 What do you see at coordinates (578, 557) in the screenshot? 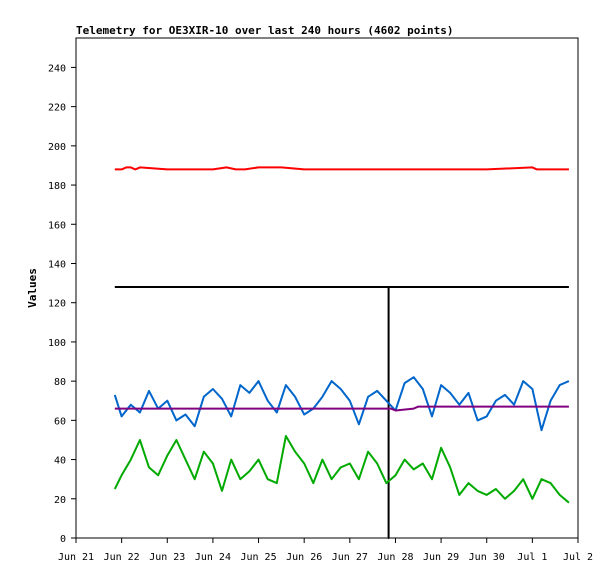
I see `x-tick-label: Jul 2` at bounding box center [578, 557].